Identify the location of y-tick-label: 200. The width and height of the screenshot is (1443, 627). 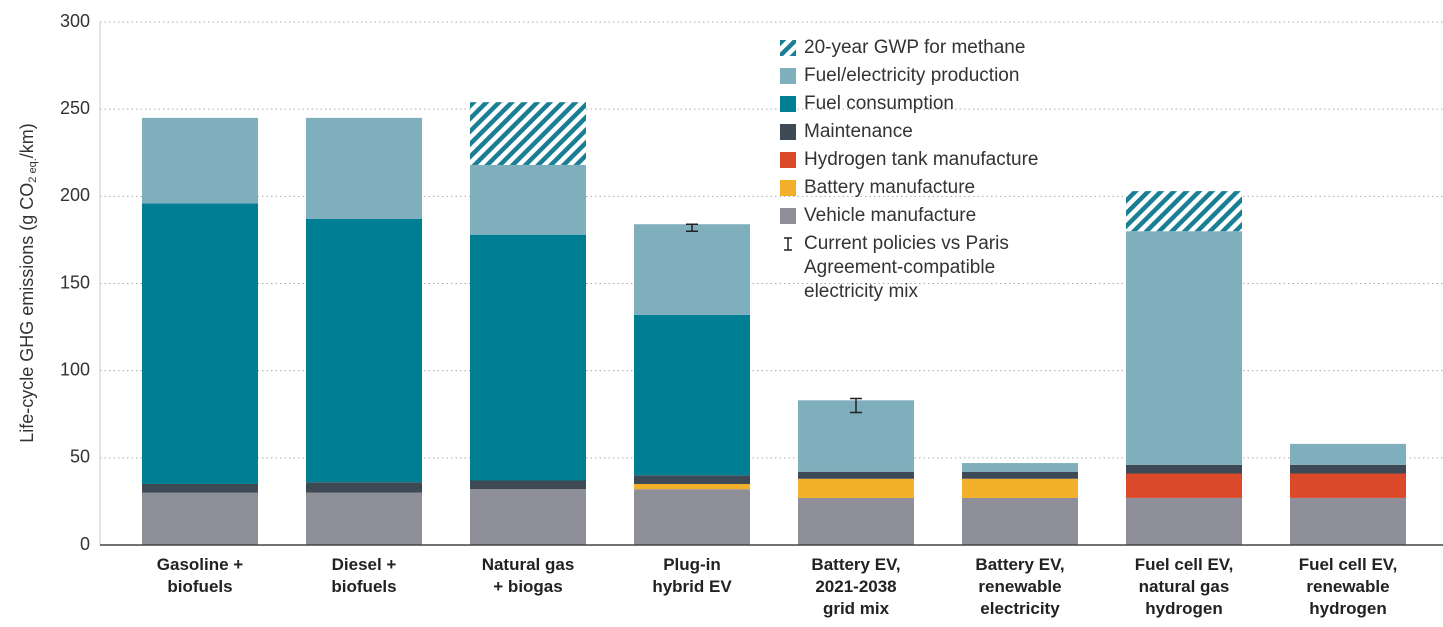
(75, 195).